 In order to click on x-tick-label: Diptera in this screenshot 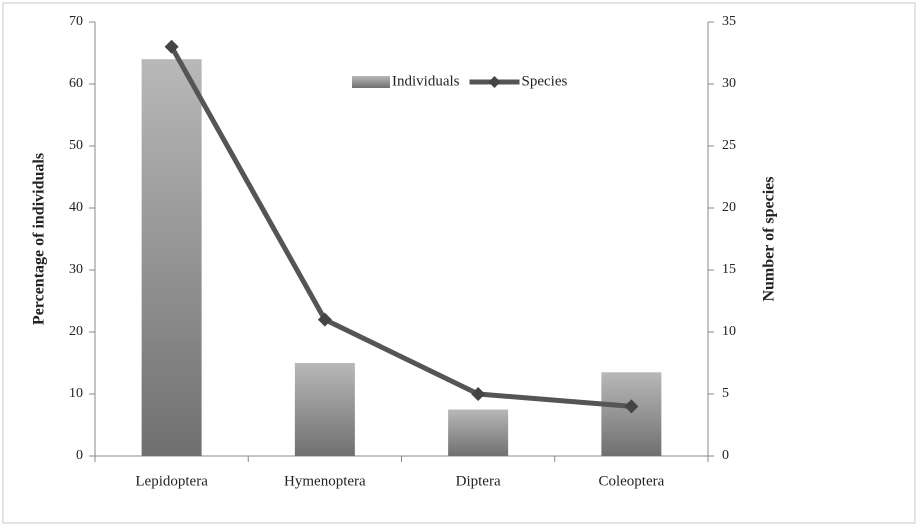, I will do `click(478, 481)`.